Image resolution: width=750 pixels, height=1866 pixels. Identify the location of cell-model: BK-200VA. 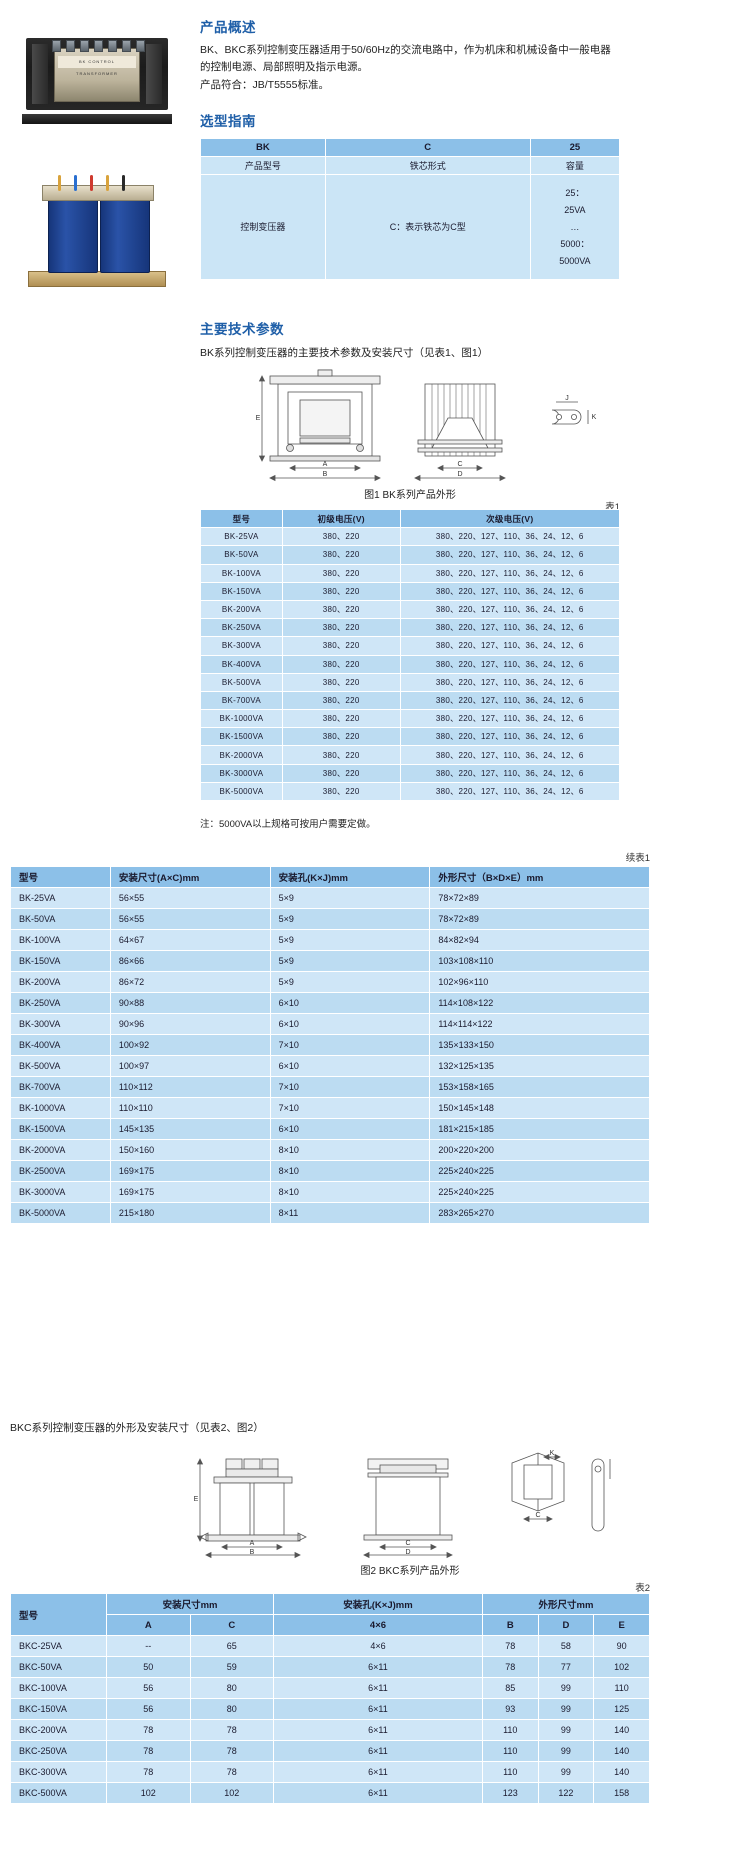
(241, 609).